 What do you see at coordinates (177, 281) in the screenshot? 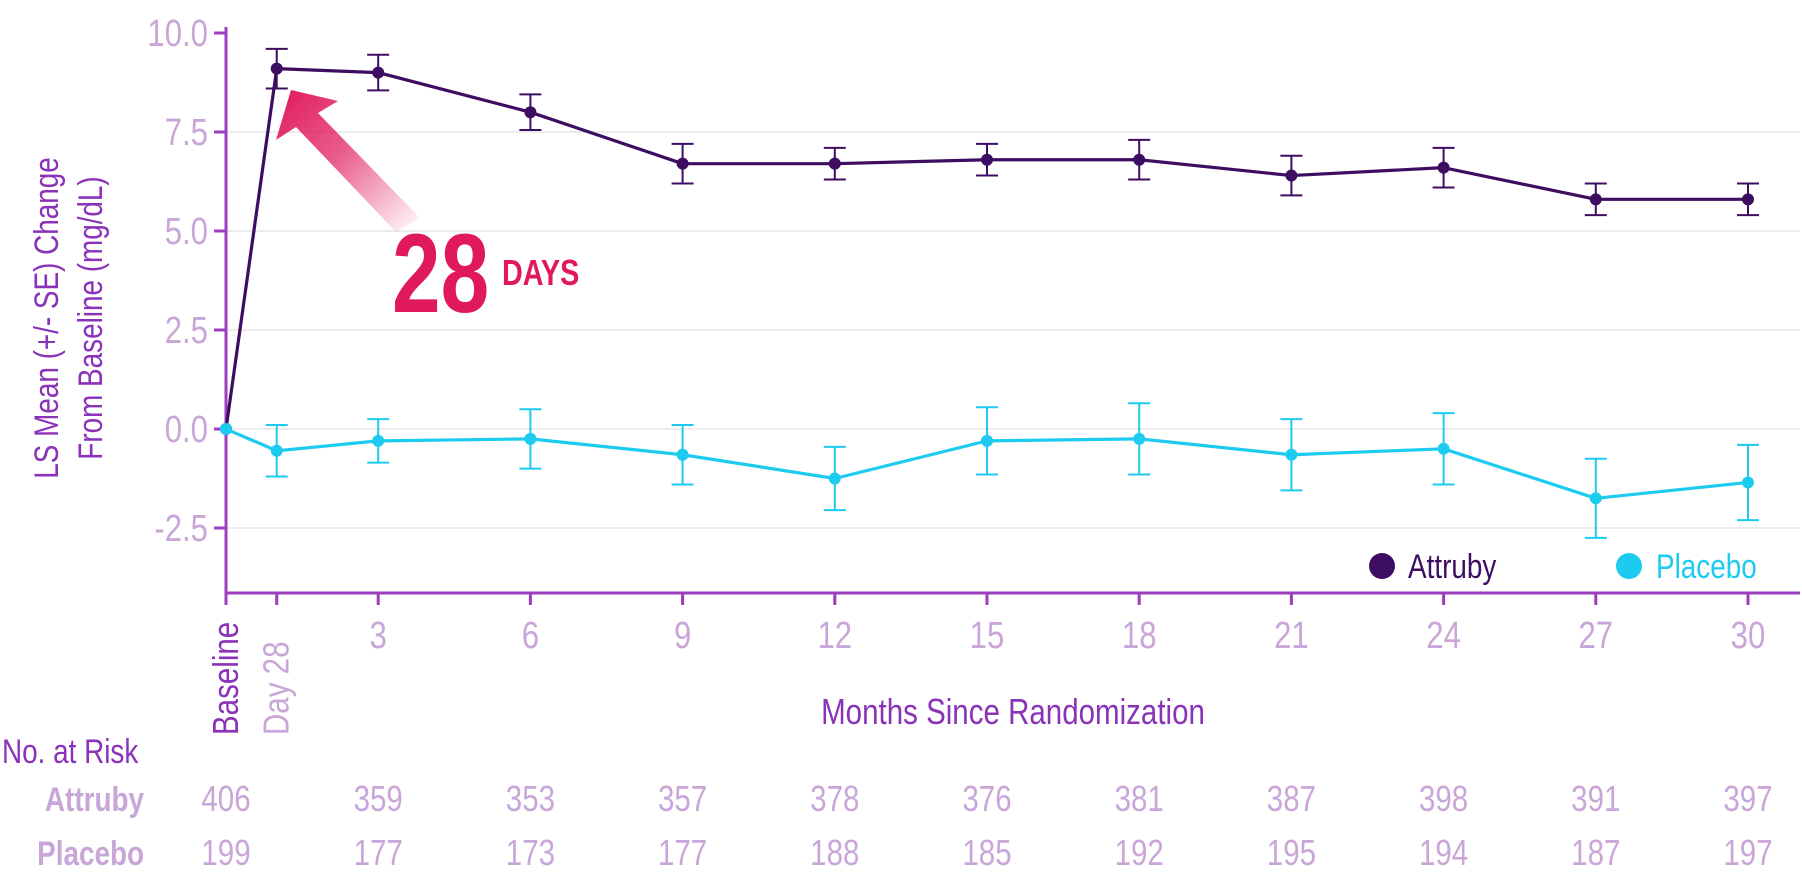
I see `y-tick-labels: 10.0 7.5 5.0 2.5 0.0 -2.5` at bounding box center [177, 281].